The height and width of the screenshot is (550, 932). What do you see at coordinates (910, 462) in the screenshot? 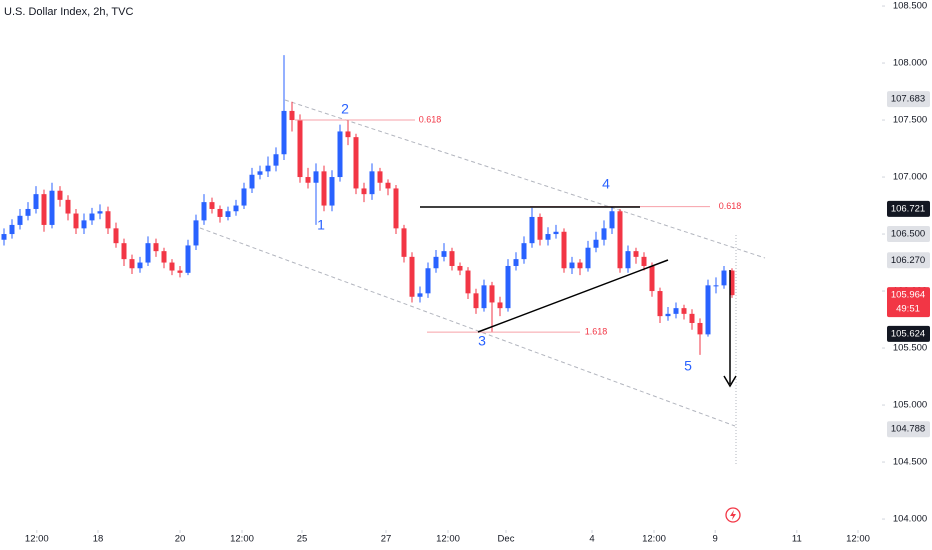
I see `y-tick-label: 104.500` at bounding box center [910, 462].